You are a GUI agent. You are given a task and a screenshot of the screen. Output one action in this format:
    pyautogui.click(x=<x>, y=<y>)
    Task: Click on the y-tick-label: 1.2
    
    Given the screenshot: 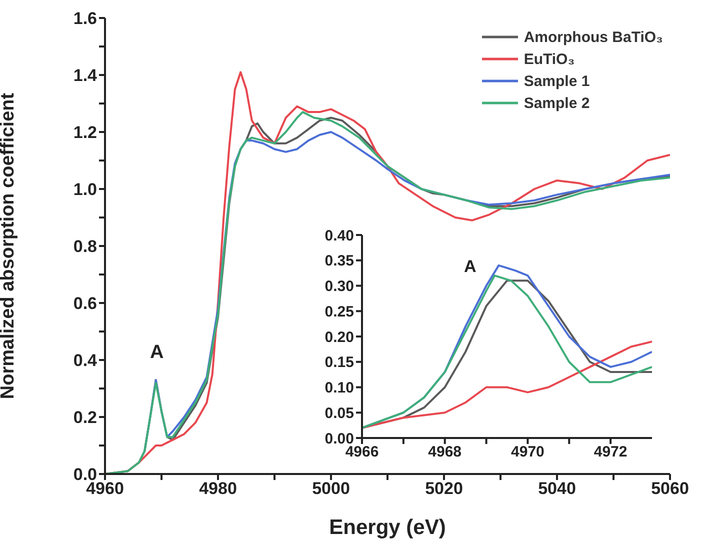 What is the action you would take?
    pyautogui.click(x=85, y=132)
    